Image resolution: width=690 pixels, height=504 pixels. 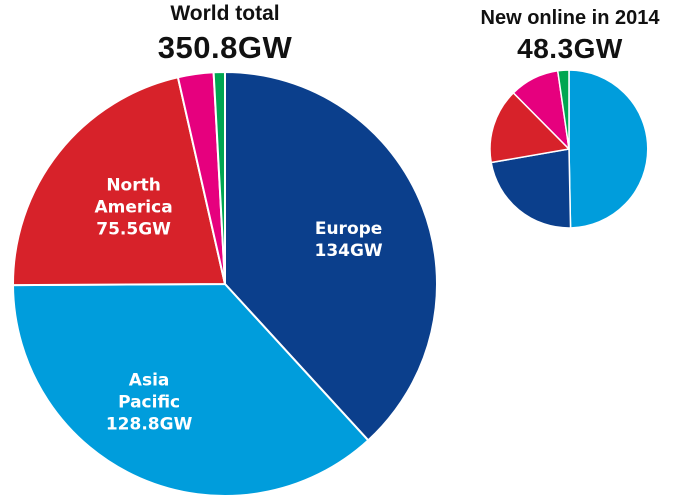 I want to click on slice-label-asia-pacific: Asia Pacific 128.8GW, so click(x=149, y=403).